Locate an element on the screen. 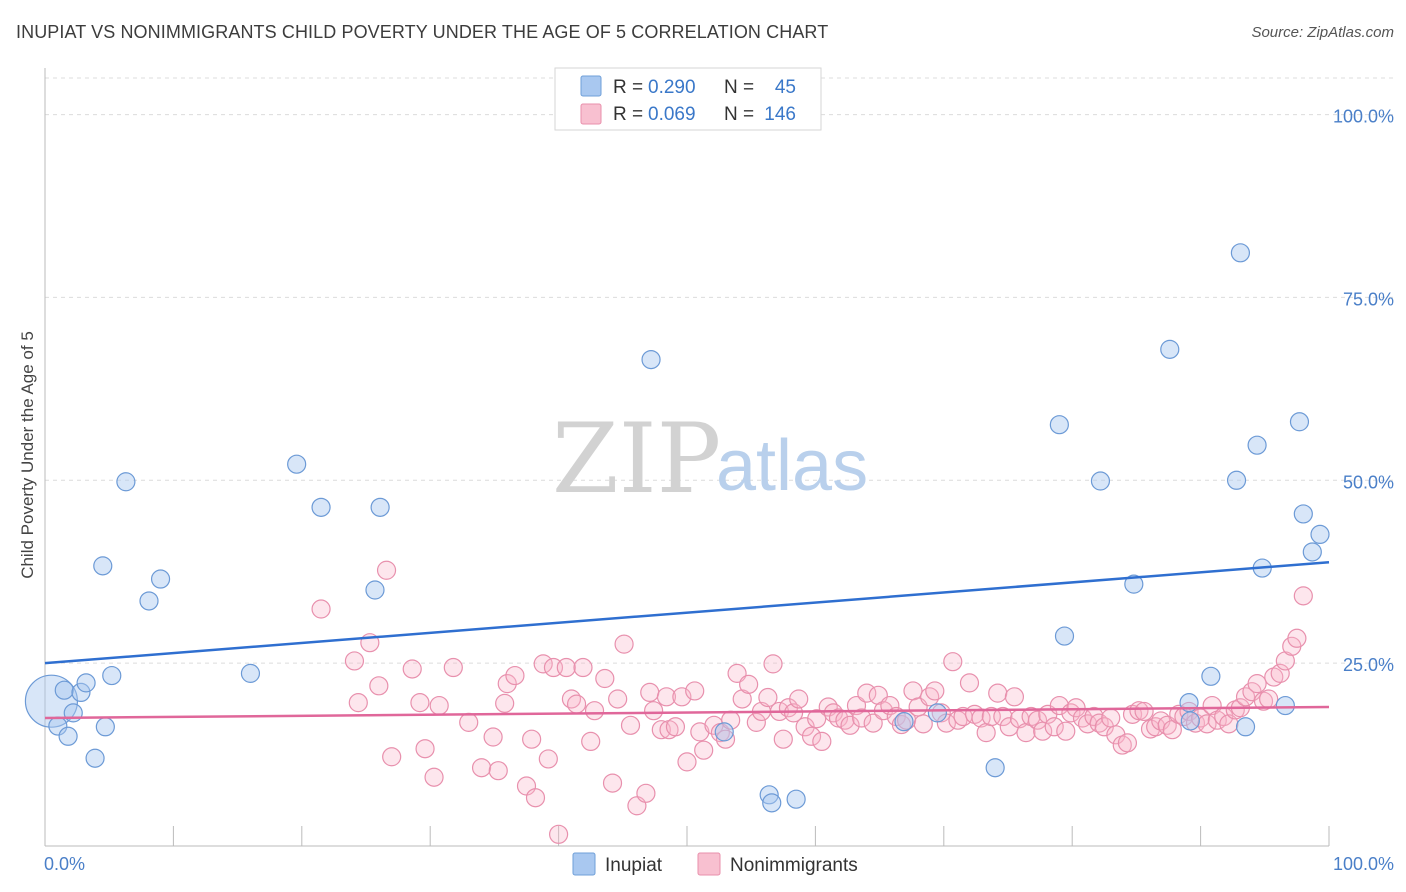  legend-n-label-inupiat: N = is located at coordinates (739, 87).